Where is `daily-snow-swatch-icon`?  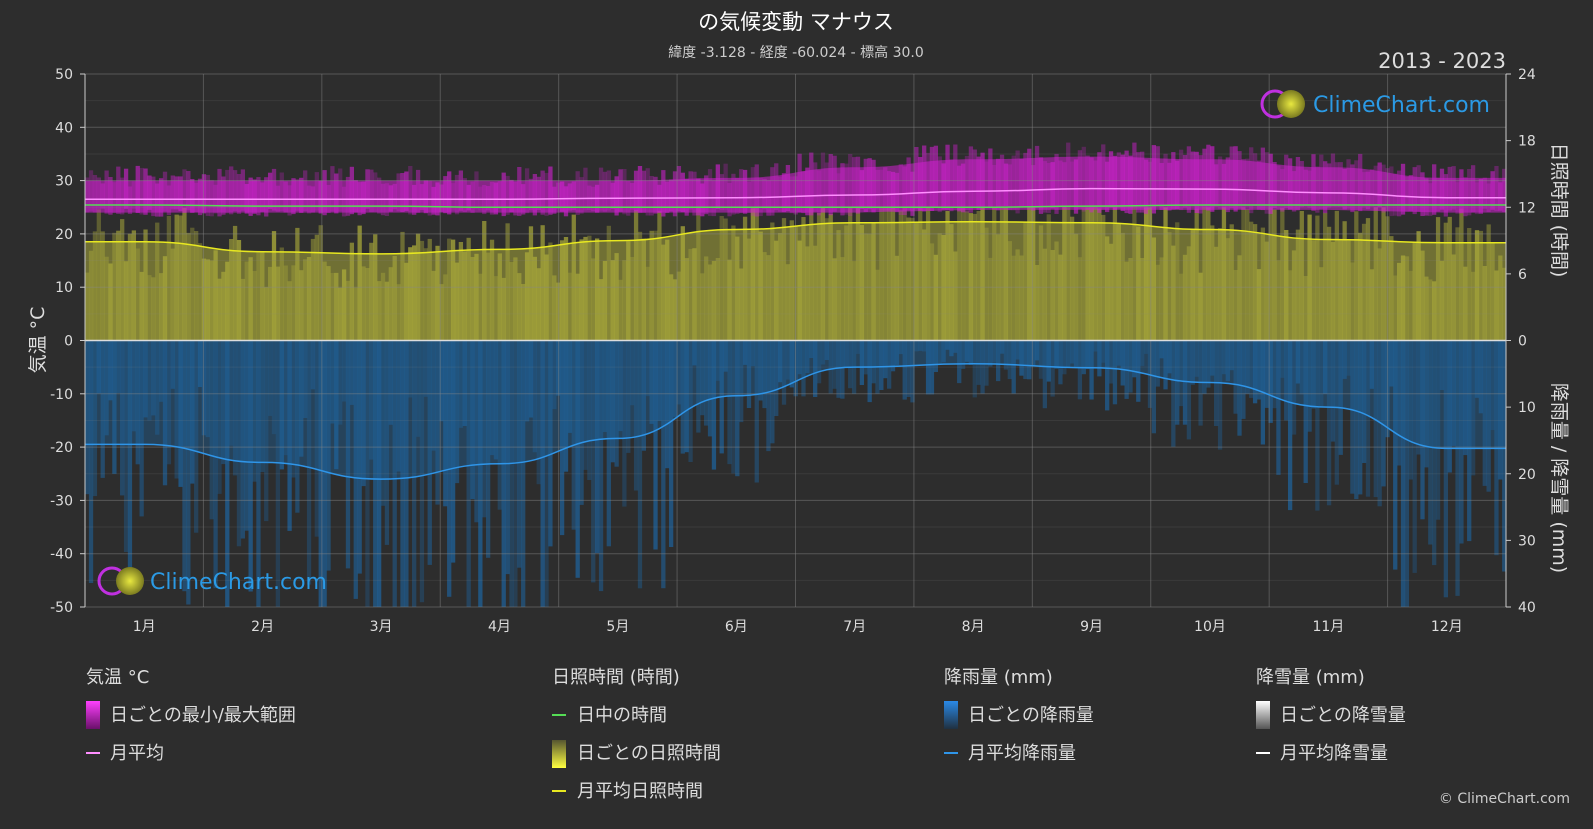 daily-snow-swatch-icon is located at coordinates (1263, 715).